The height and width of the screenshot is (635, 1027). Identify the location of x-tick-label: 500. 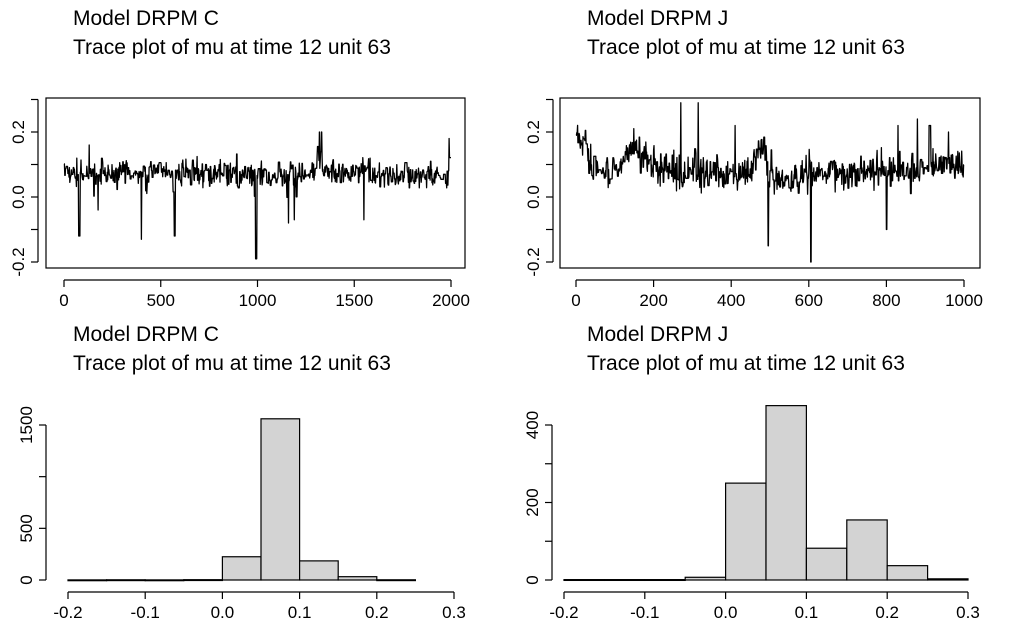
(161, 300).